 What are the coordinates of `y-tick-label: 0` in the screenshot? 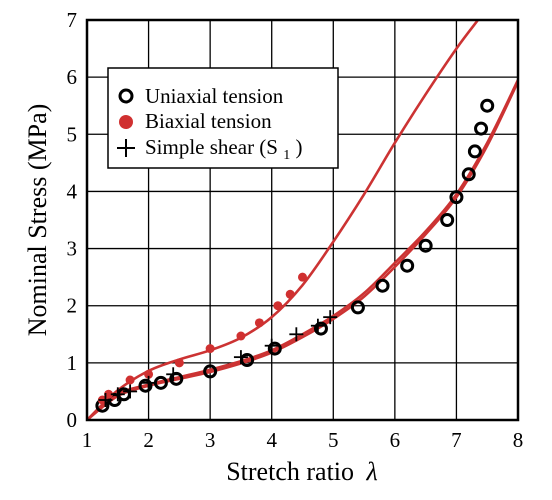 It's located at (72, 420).